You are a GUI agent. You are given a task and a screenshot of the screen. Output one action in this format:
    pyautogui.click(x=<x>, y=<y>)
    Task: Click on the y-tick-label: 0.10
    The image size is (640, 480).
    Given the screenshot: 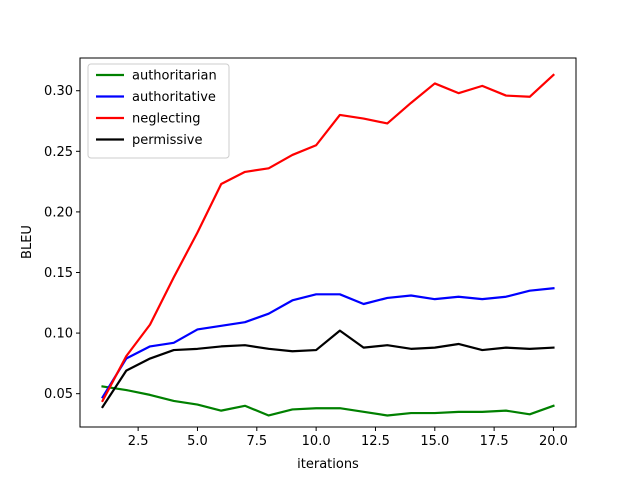 What is the action you would take?
    pyautogui.click(x=58, y=334)
    